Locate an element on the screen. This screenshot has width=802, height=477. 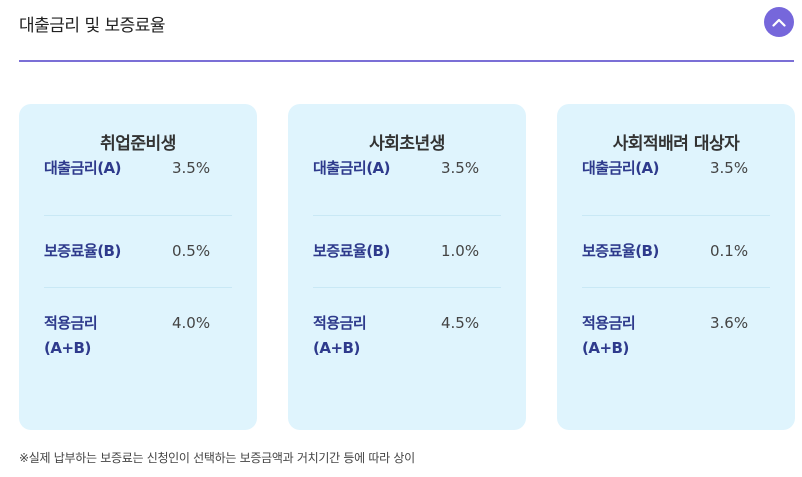
rate-row-applied: 적용금리 (A+B) 3.6% is located at coordinates (676, 328).